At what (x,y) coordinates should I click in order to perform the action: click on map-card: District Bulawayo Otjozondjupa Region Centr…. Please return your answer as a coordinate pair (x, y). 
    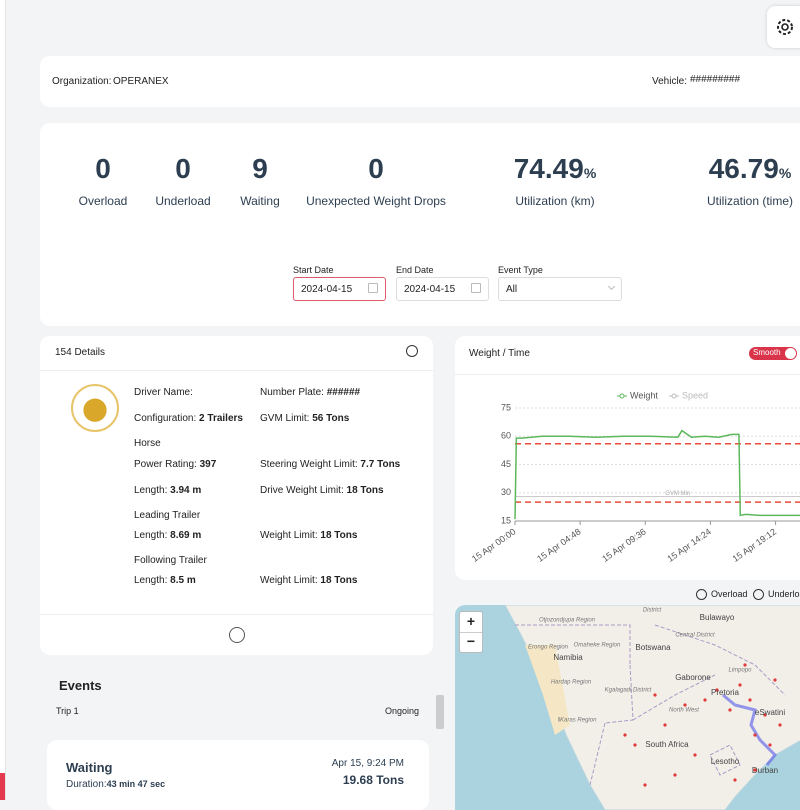
    Looking at the image, I should click on (627, 707).